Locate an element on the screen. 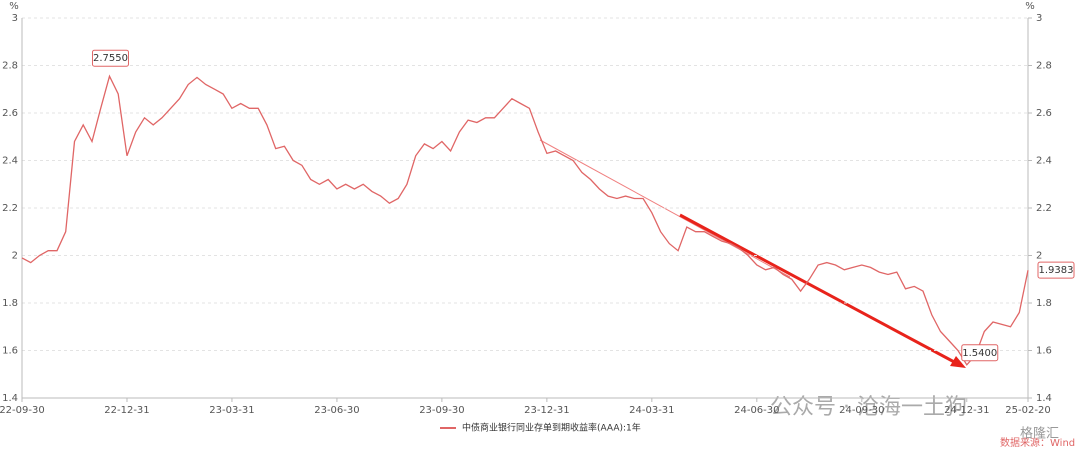 The width and height of the screenshot is (1080, 450). value-label: 2.7550 is located at coordinates (110, 58).